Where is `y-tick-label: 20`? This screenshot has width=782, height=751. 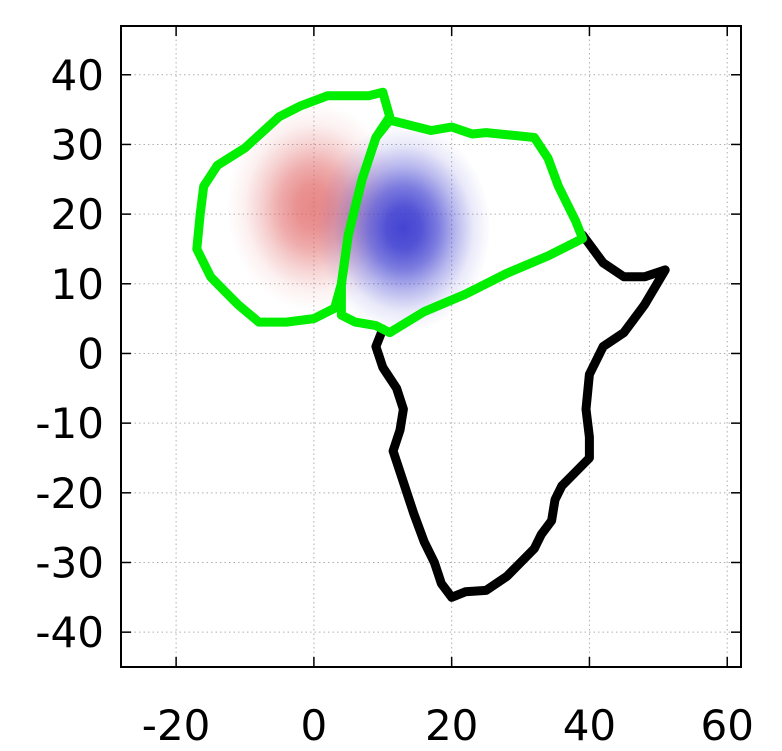 y-tick-label: 20 is located at coordinates (77, 214).